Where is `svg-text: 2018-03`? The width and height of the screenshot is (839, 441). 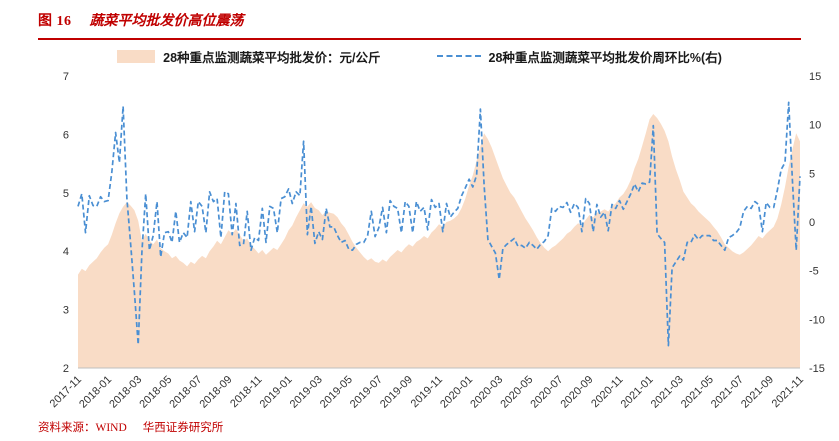
svg-text: 2018-03 is located at coordinates (125, 392).